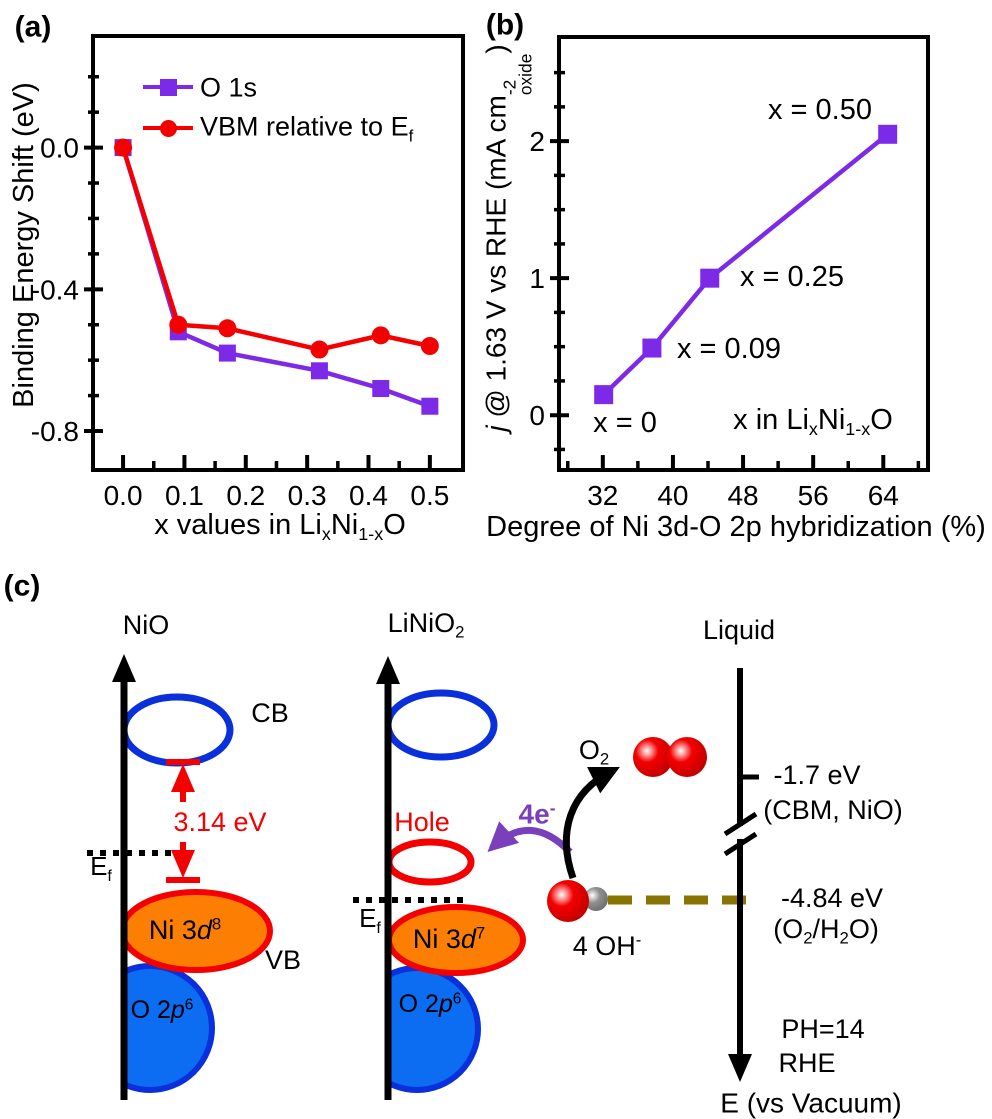 Image resolution: width=992 pixels, height=1119 pixels. Describe the element at coordinates (591, 823) in the screenshot. I see `o2-evolution-arrow` at that location.